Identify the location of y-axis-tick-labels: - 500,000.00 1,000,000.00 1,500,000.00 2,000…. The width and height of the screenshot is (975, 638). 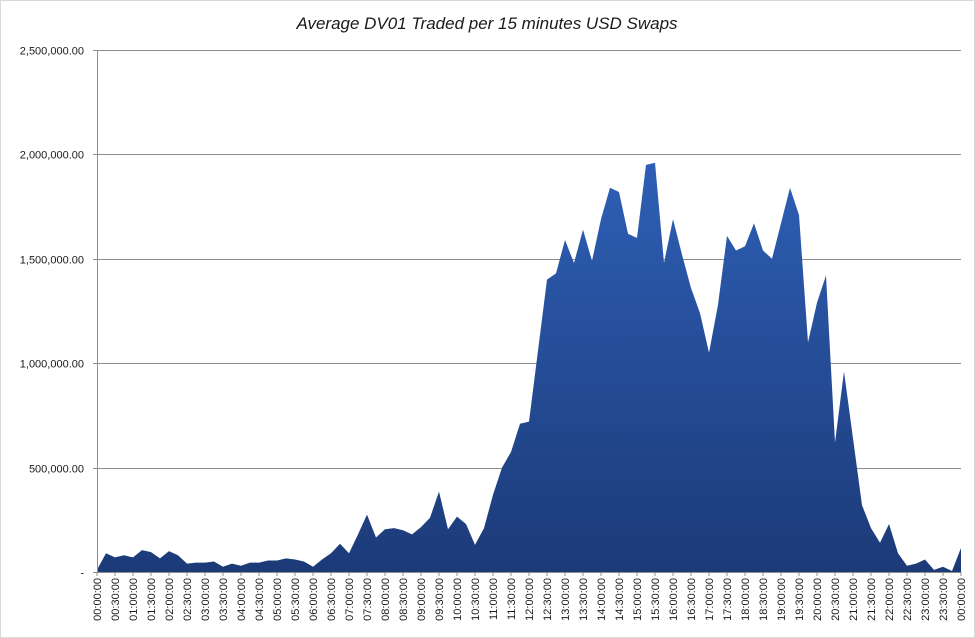
(52, 313).